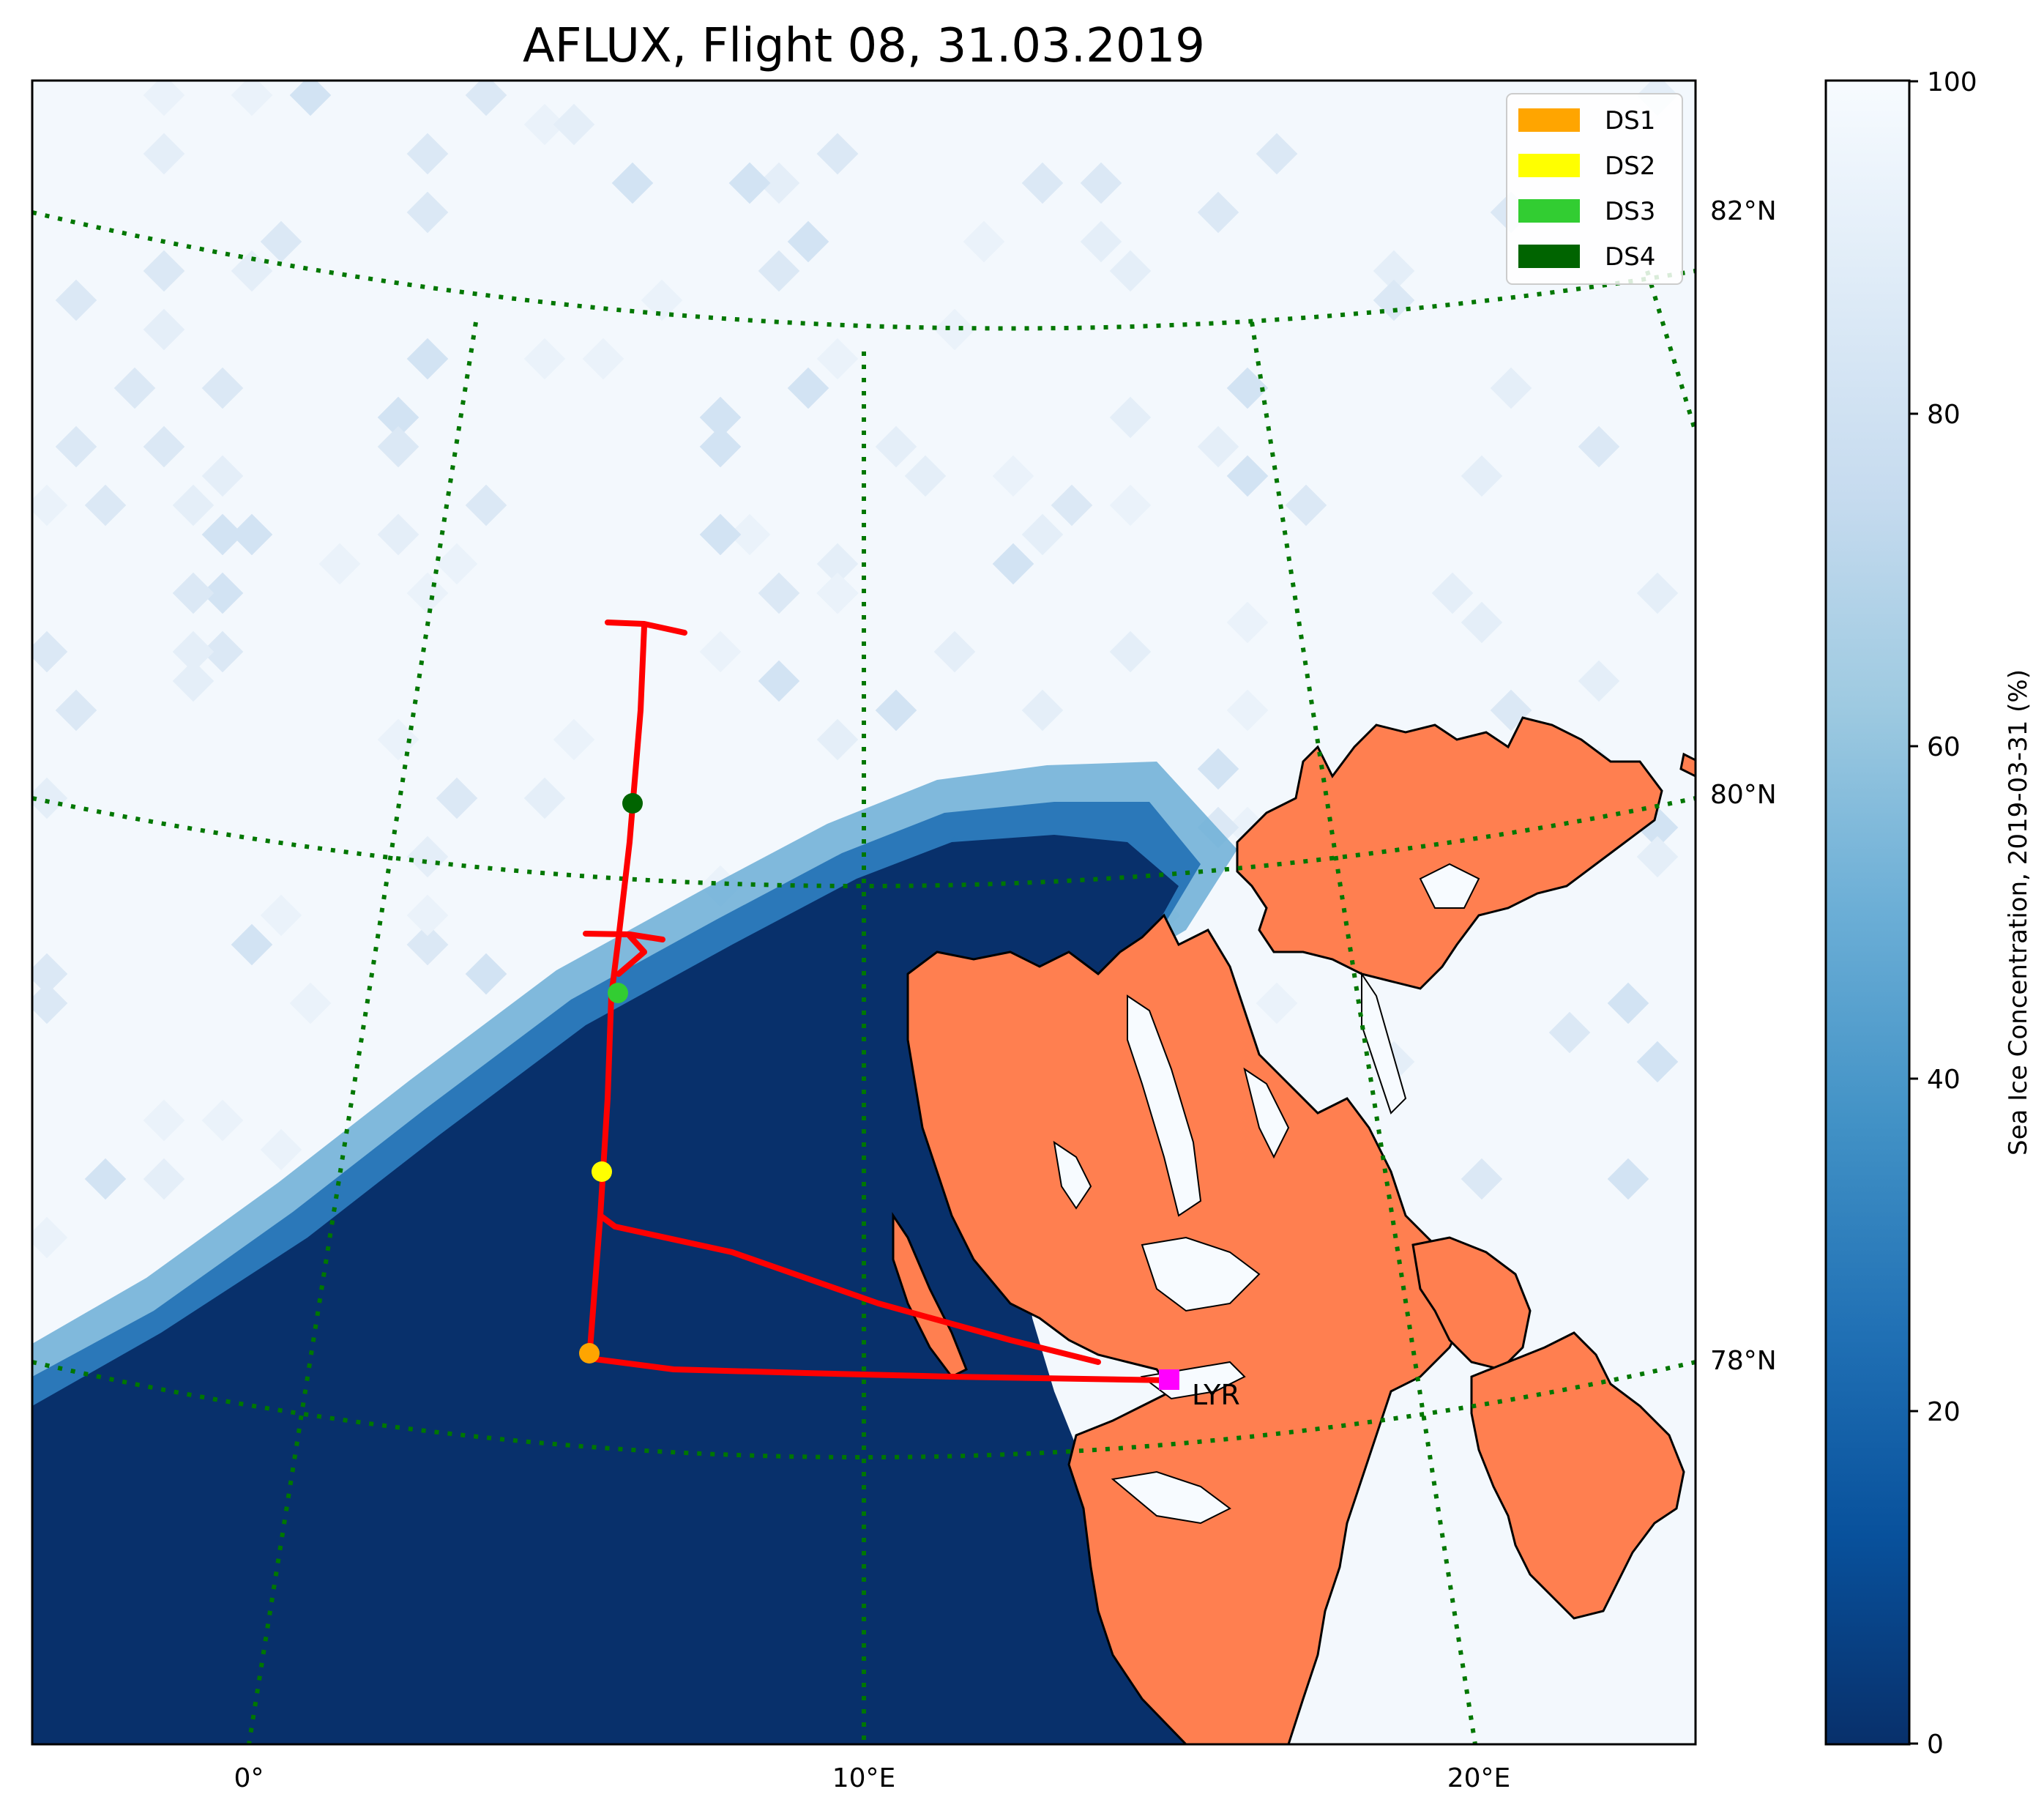 The width and height of the screenshot is (2044, 1808). I want to click on colorbar-label: Sea Ice Concentration, 2019-03-31 (%), so click(2019, 913).